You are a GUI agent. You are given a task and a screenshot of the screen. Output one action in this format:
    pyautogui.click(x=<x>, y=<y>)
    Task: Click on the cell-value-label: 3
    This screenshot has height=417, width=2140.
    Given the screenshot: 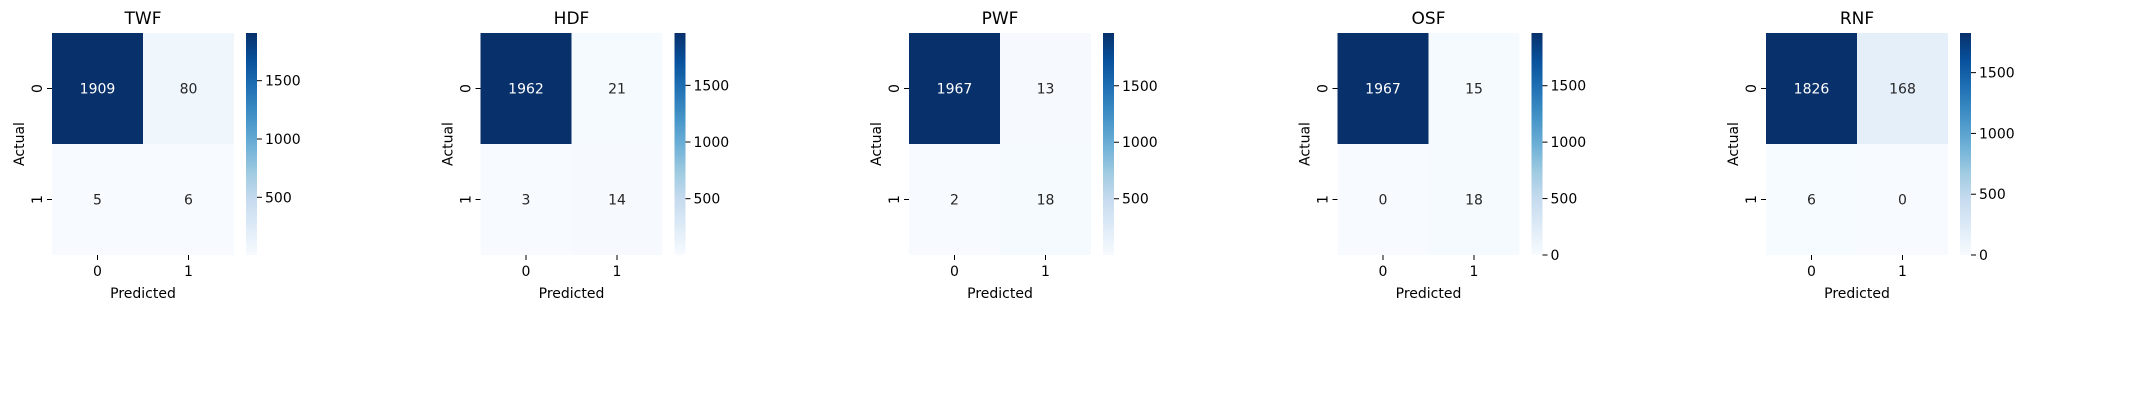 What is the action you would take?
    pyautogui.click(x=526, y=201)
    